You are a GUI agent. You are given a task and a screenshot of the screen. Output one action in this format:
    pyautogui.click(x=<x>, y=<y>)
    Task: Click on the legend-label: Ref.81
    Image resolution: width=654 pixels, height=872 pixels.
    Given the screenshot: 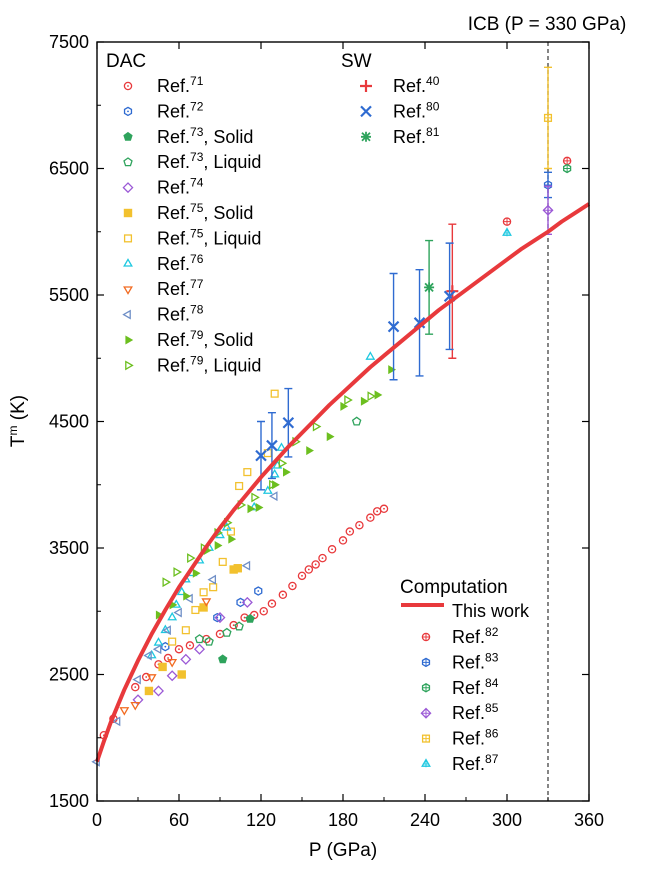 What is the action you would take?
    pyautogui.click(x=416, y=136)
    